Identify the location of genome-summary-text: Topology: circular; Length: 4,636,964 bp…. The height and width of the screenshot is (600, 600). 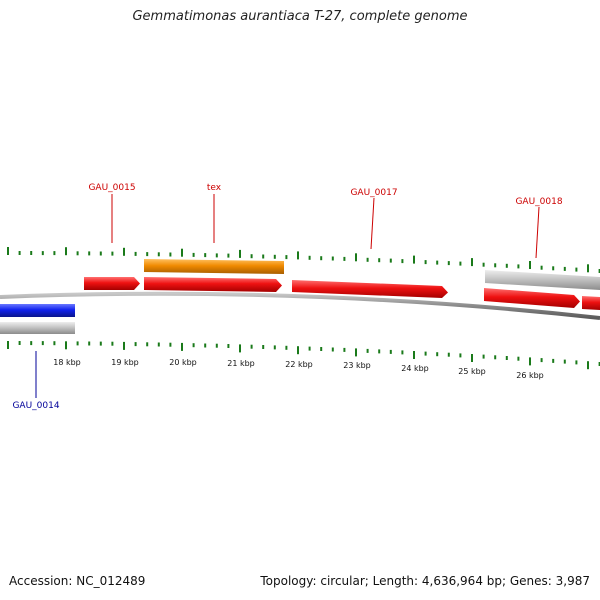
(425, 581).